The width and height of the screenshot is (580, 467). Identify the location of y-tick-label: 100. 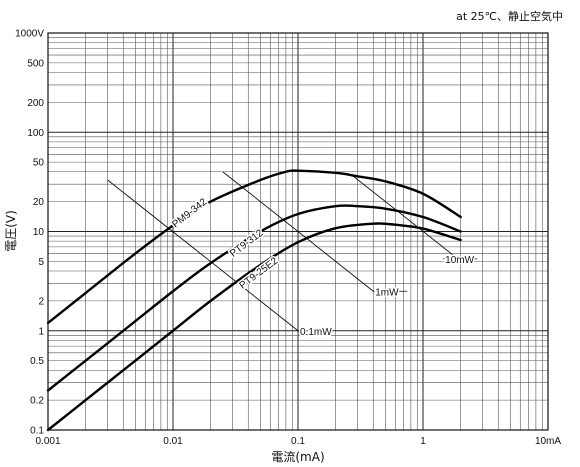
(35, 133).